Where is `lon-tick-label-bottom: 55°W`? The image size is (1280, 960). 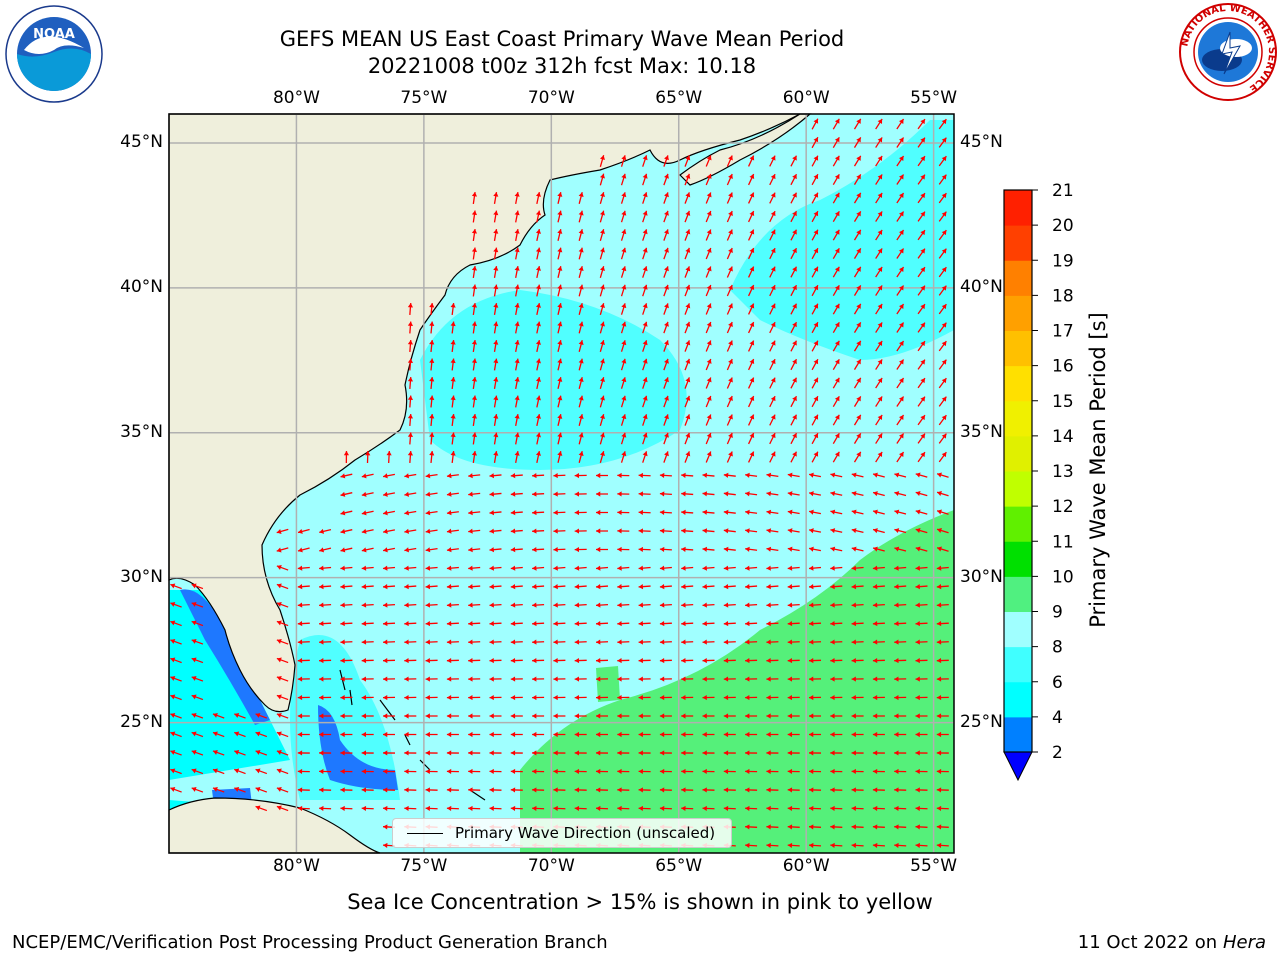
lon-tick-label-bottom: 55°W is located at coordinates (934, 866).